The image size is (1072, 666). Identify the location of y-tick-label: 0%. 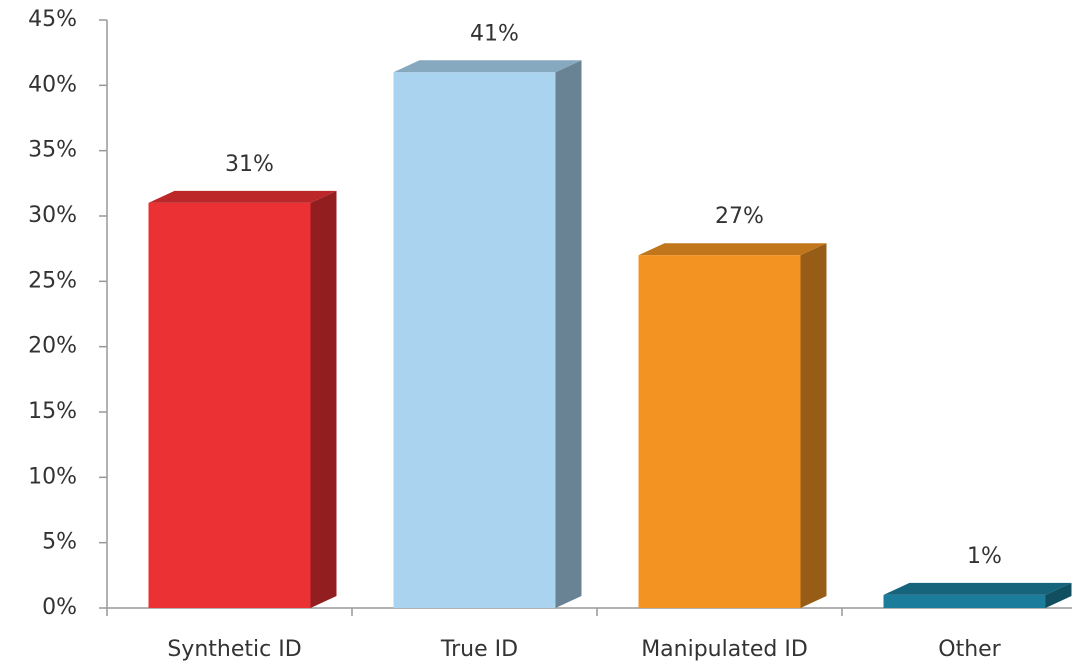
(59, 607).